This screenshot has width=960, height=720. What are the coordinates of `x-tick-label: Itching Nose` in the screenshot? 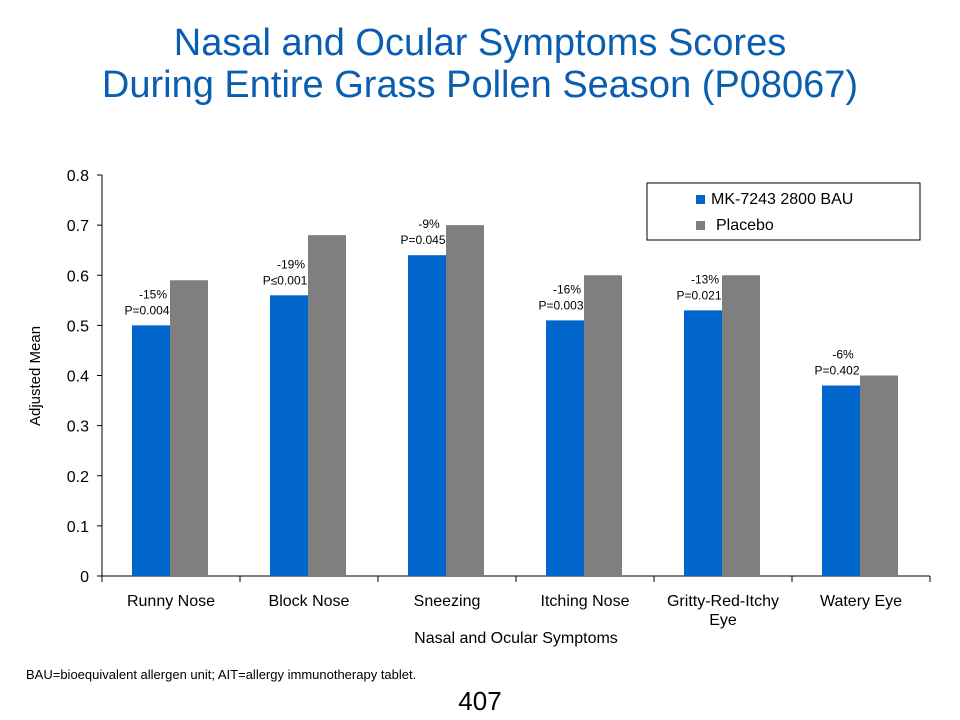 It's located at (585, 601).